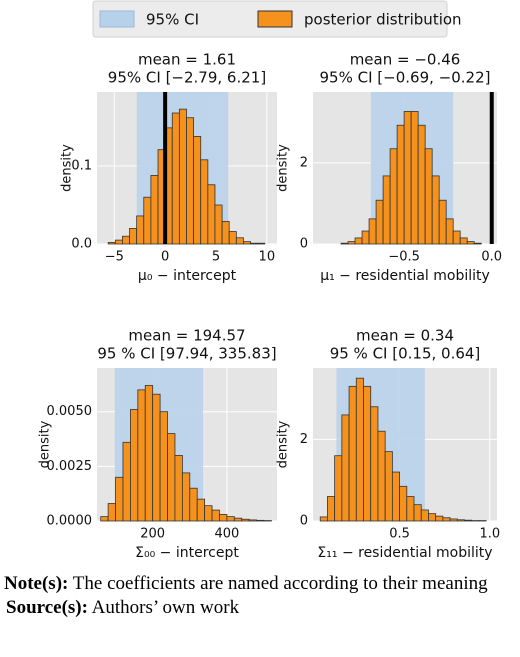 This screenshot has width=520, height=657. I want to click on chart-title: 95% CI [−2.79, 6.21], so click(187, 78).